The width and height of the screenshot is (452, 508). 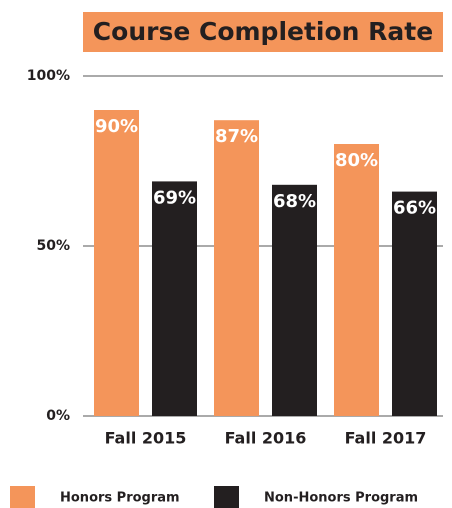 What do you see at coordinates (120, 498) in the screenshot?
I see `legend-label: Honors Program` at bounding box center [120, 498].